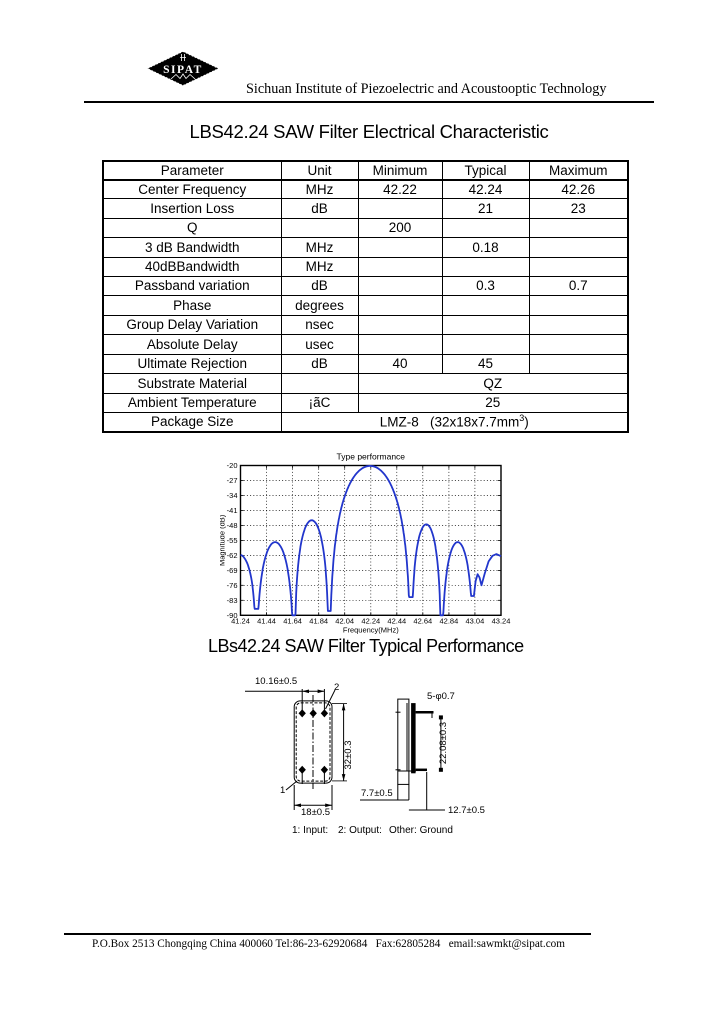 The width and height of the screenshot is (720, 1012). What do you see at coordinates (232, 570) in the screenshot?
I see `svg-text: -69` at bounding box center [232, 570].